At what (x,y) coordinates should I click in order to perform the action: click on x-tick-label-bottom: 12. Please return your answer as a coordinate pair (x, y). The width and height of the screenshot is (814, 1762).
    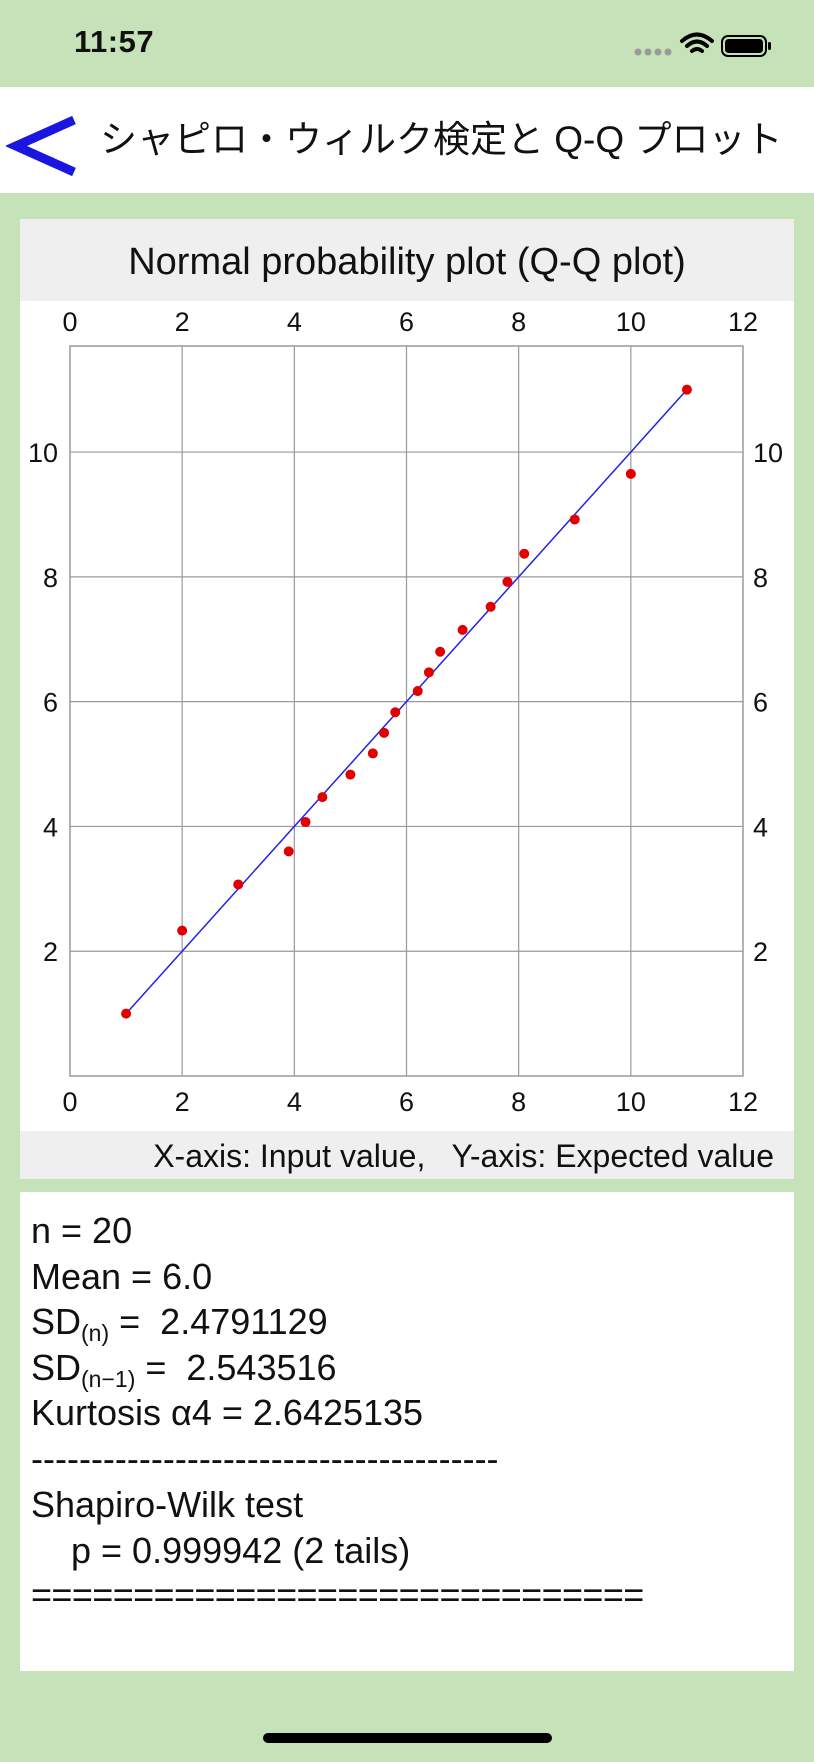
    Looking at the image, I should click on (743, 1102).